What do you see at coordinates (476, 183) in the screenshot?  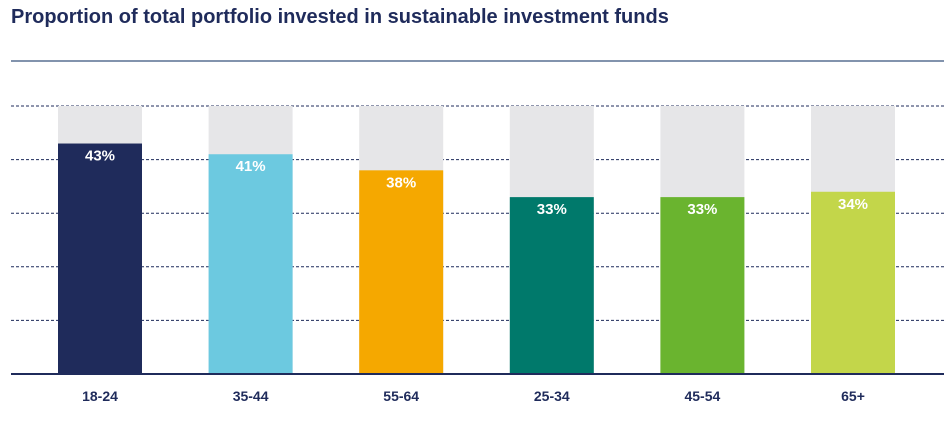 I see `value-labels: 43% 41% 38% 33% 33% 34%` at bounding box center [476, 183].